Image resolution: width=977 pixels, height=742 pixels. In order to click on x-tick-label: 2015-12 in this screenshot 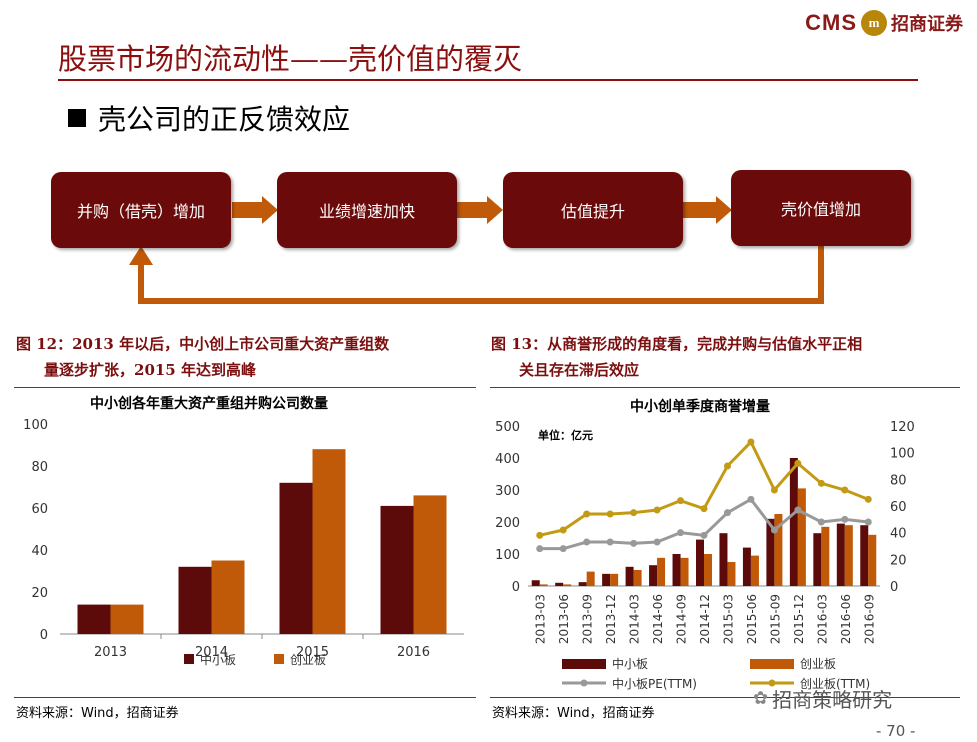, I will do `click(799, 619)`.